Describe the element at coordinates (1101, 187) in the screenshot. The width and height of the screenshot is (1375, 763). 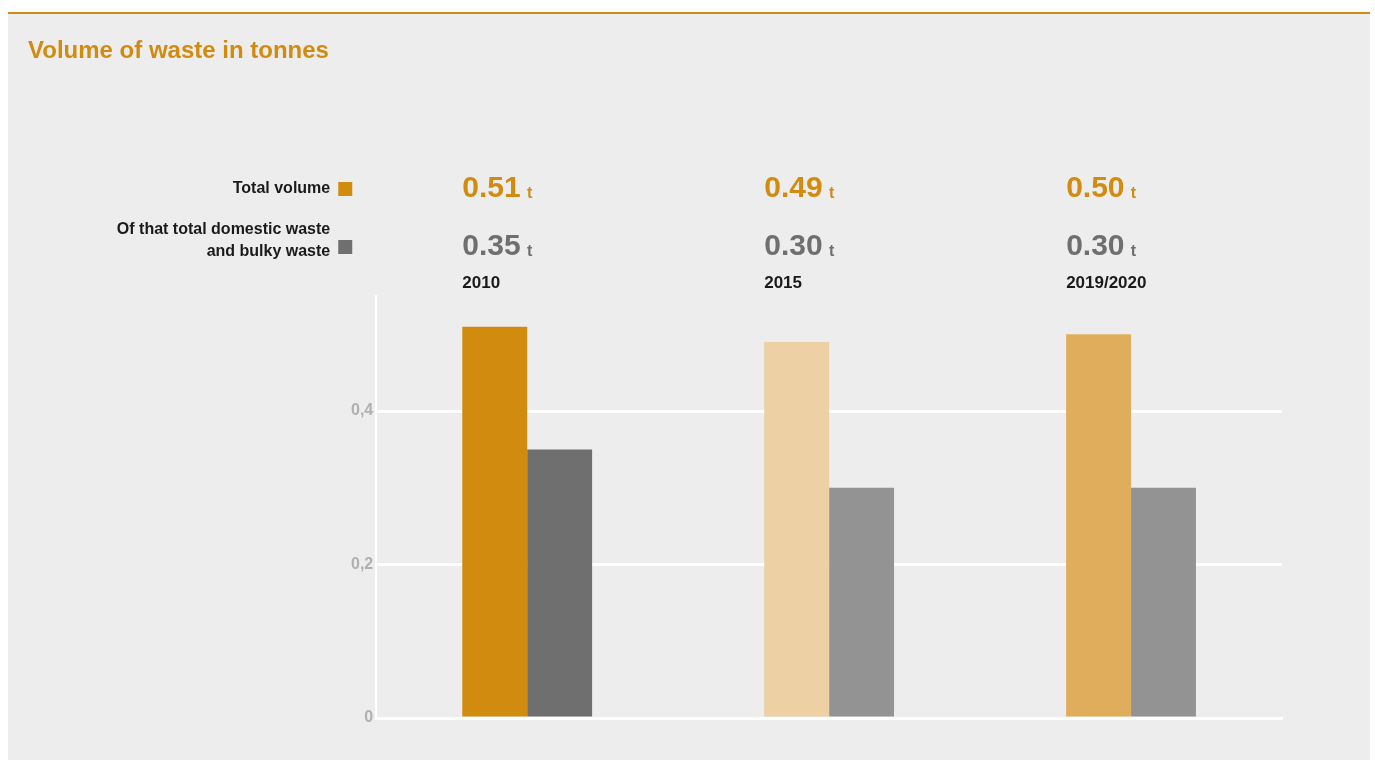
I see `data-label: 0.50 t` at that location.